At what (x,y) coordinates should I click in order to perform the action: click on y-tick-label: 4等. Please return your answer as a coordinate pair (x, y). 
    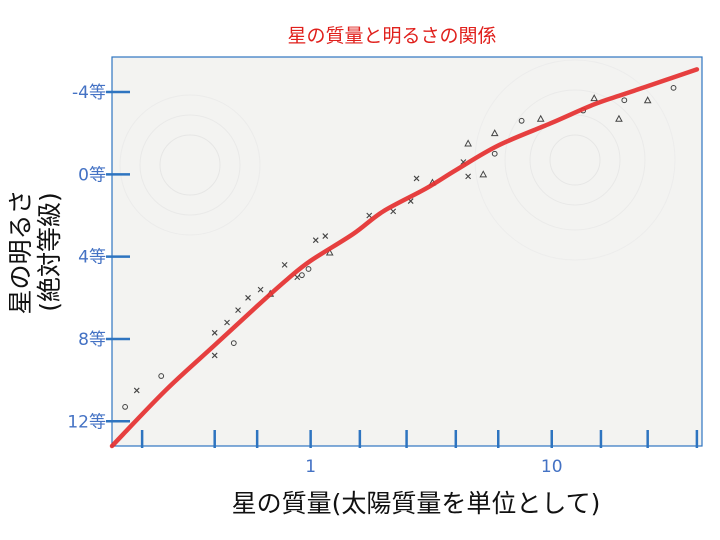
    Looking at the image, I should click on (92, 258).